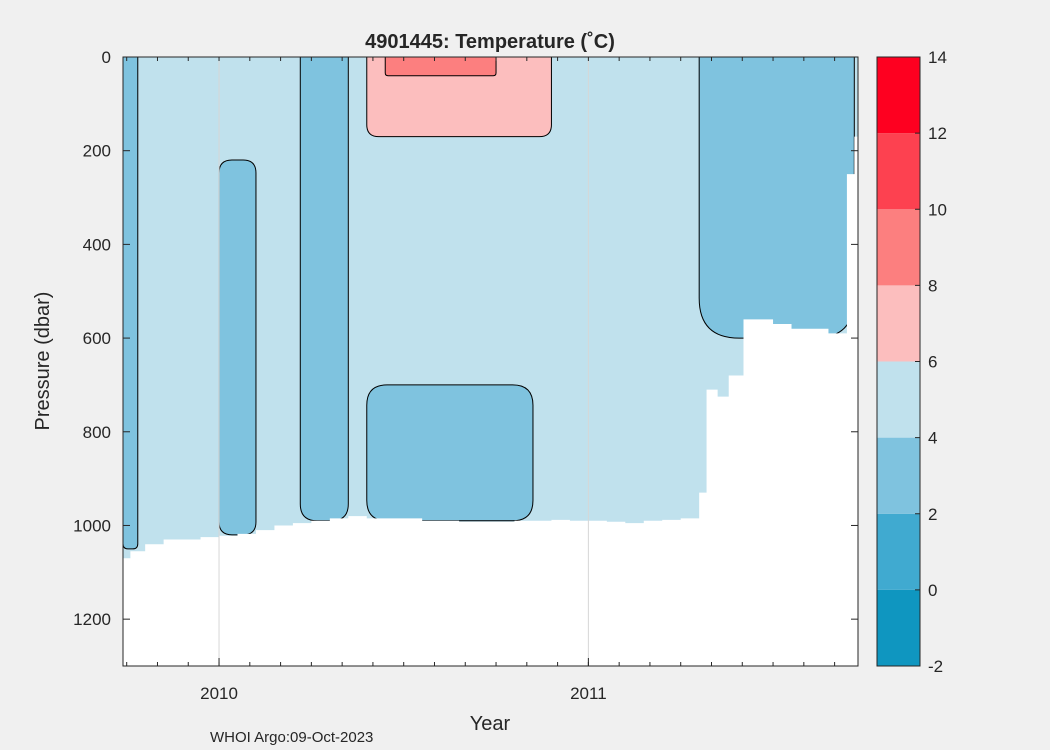  What do you see at coordinates (932, 438) in the screenshot?
I see `colorbar-tick-label: 4` at bounding box center [932, 438].